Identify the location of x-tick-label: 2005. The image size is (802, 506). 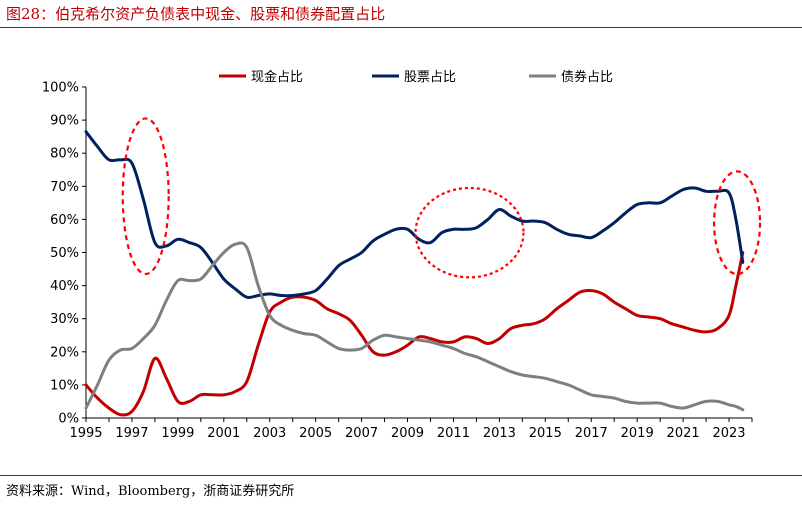
(315, 433).